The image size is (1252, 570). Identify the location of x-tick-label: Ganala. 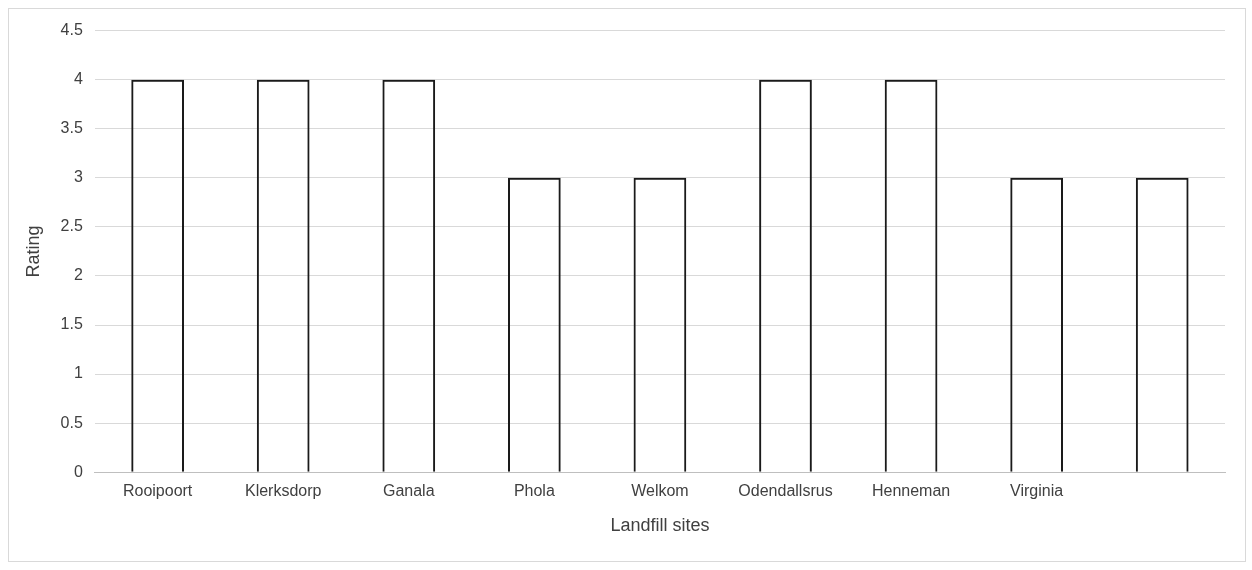
(408, 491).